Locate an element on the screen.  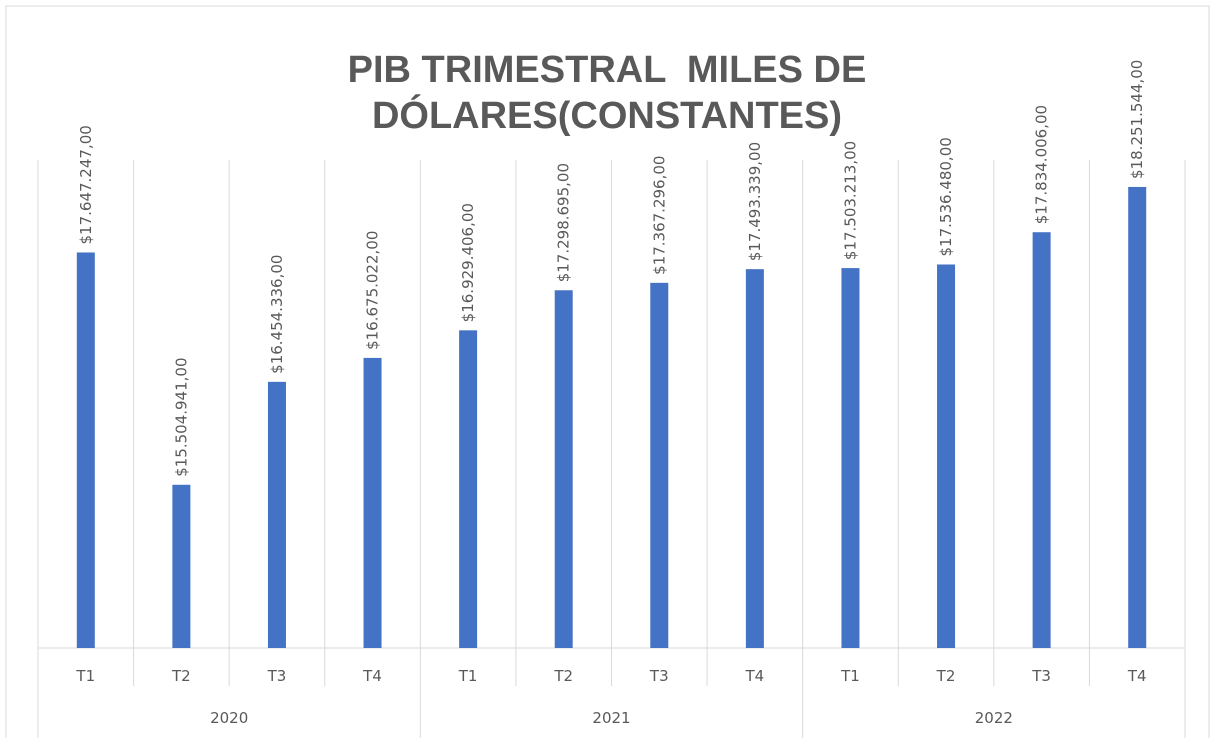
data-label: $17.493.339,00 is located at coordinates (755, 201).